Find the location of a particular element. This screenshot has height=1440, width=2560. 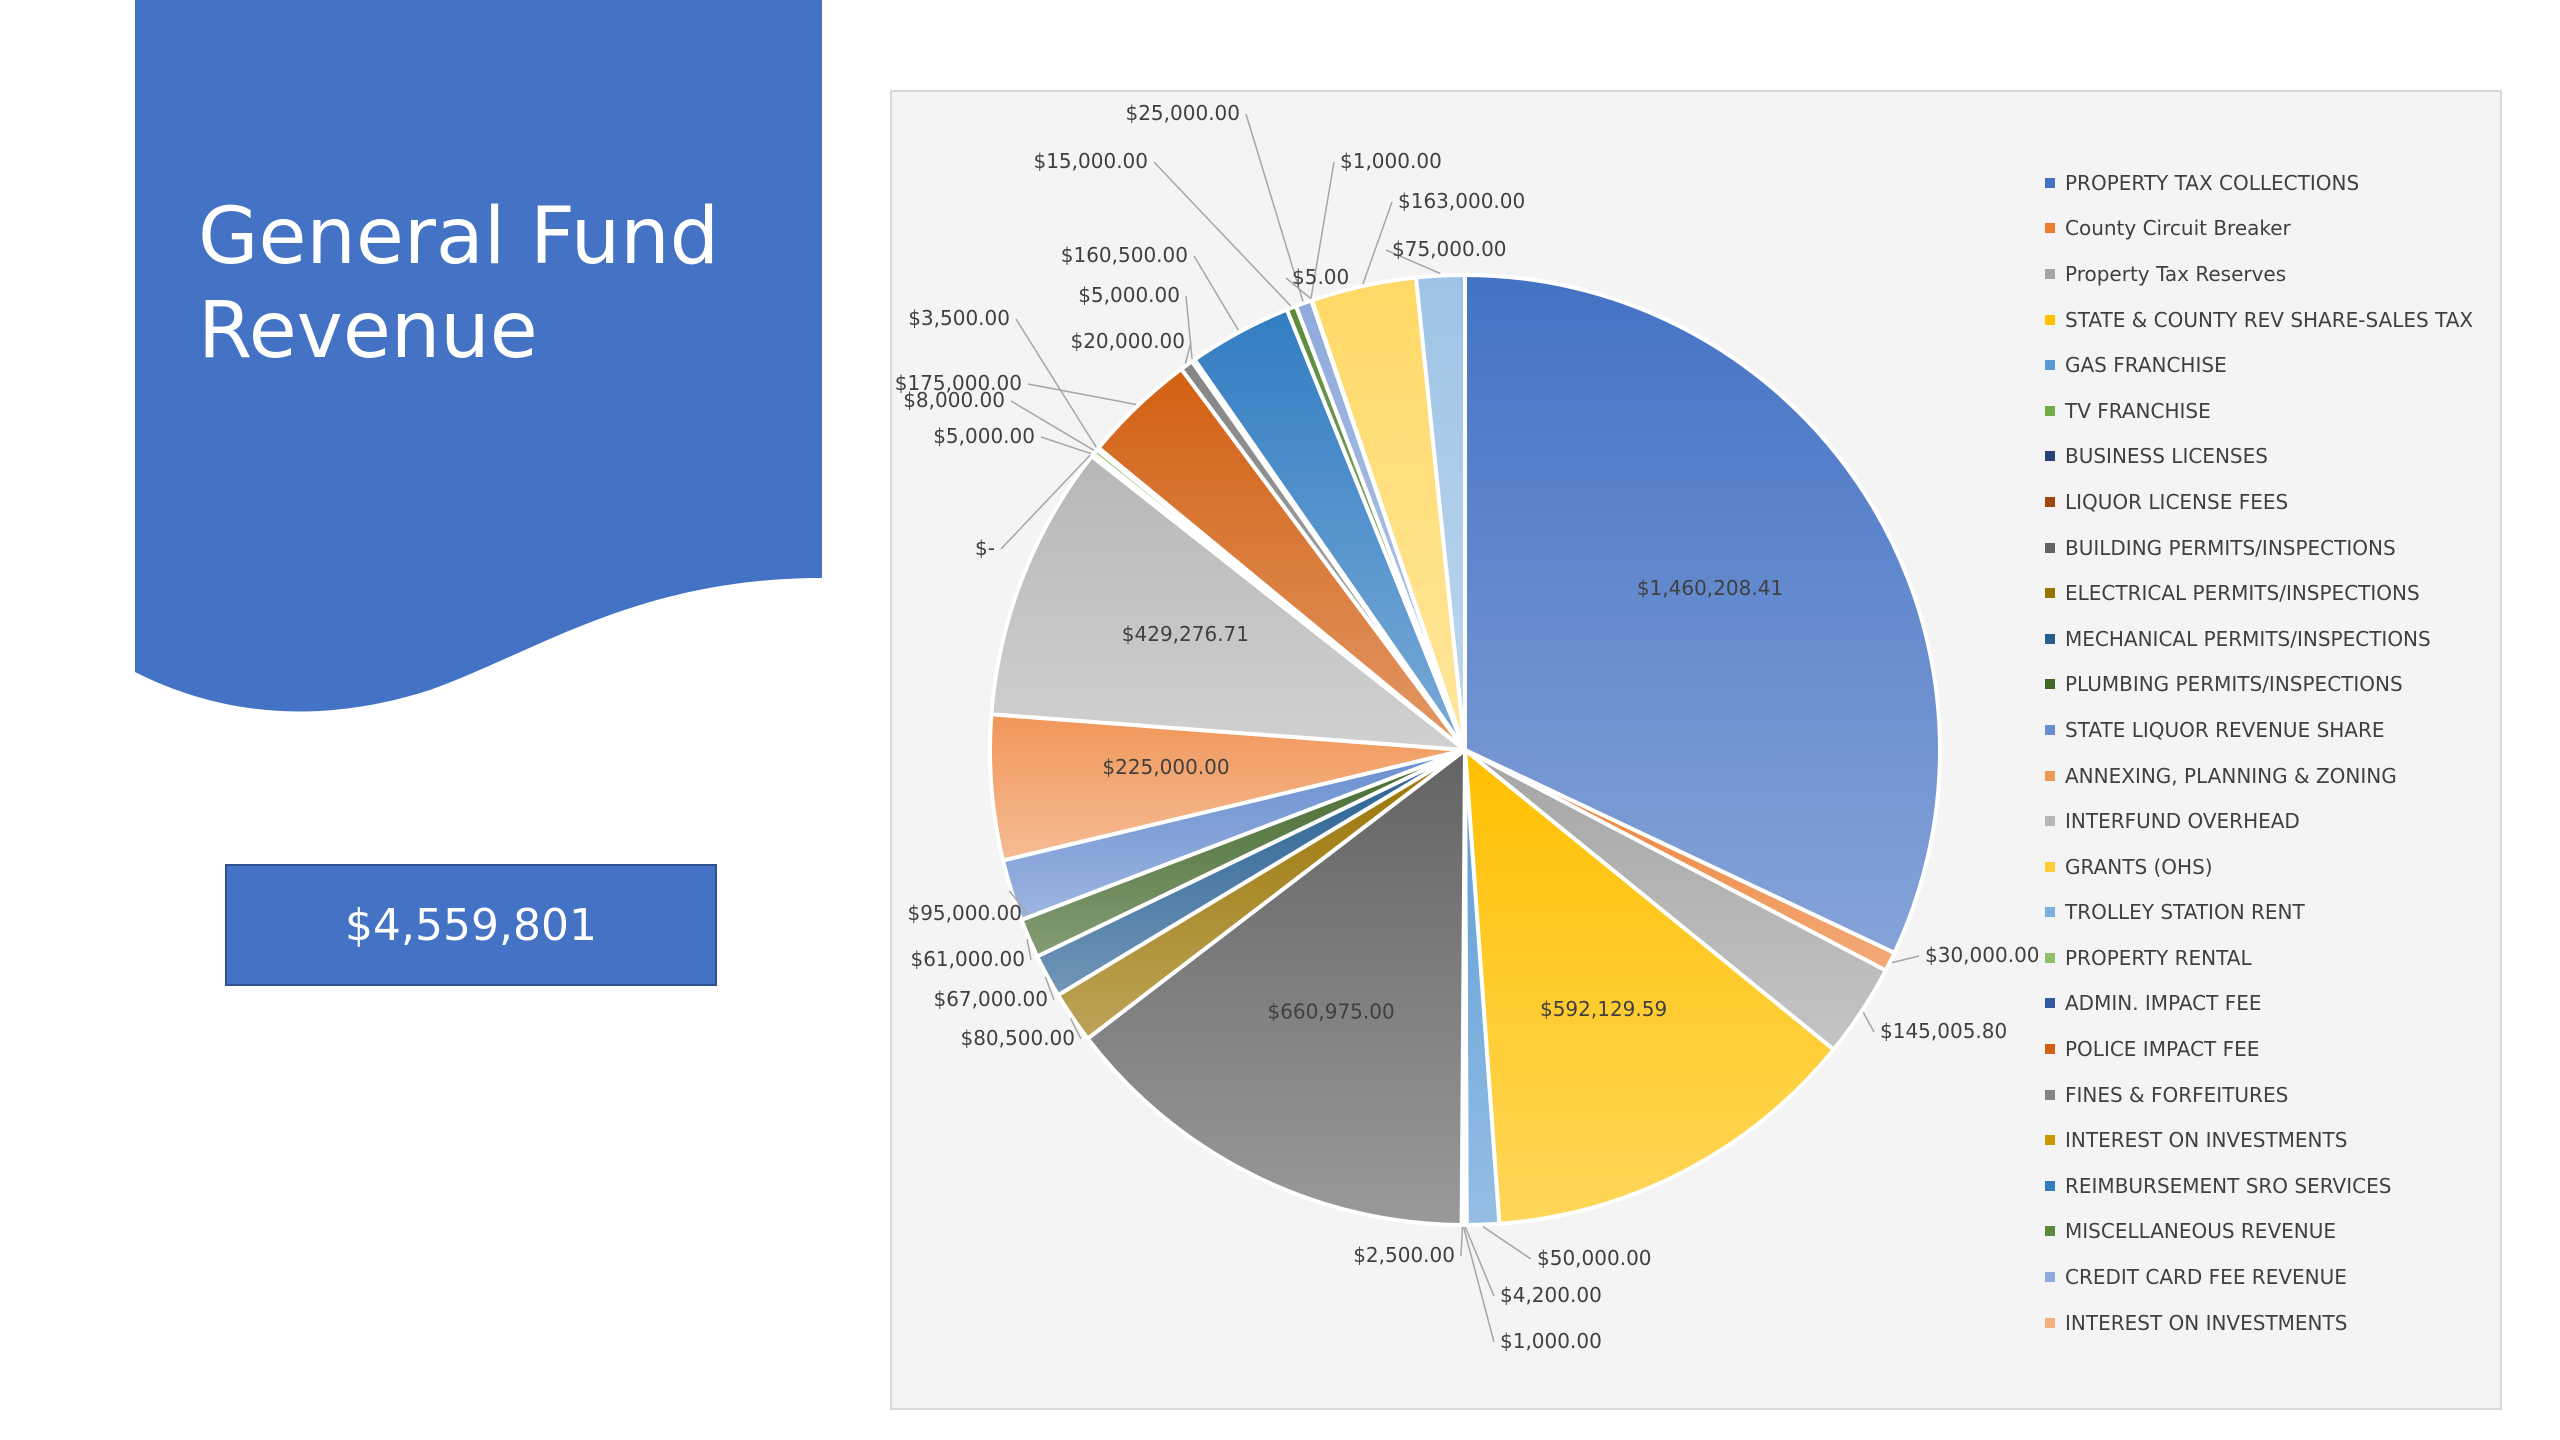

data-label: $20,000.00 is located at coordinates (1127, 341).